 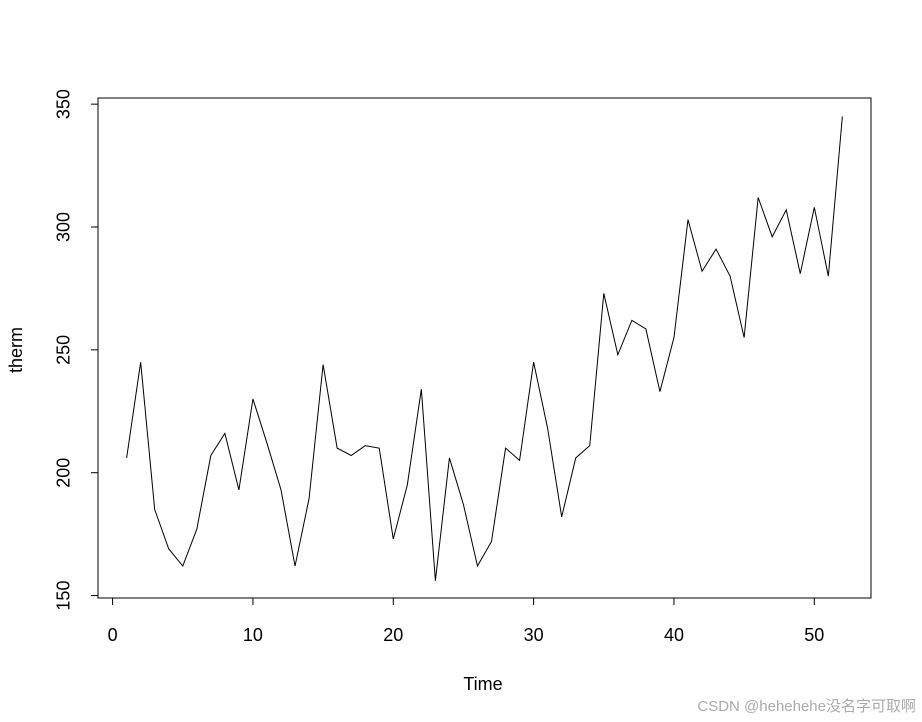 I want to click on y-tick-label: 250, so click(x=64, y=350).